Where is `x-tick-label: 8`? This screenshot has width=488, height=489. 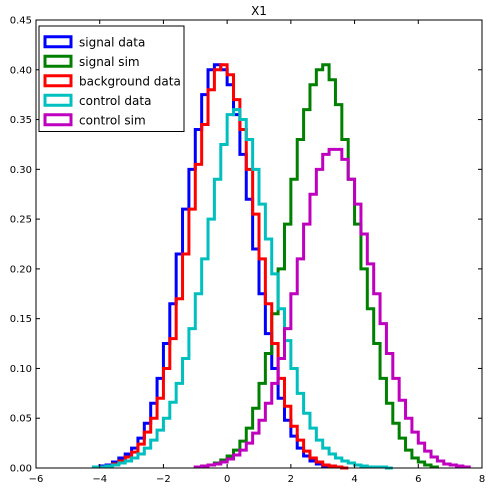 x-tick-label: 8 is located at coordinates (482, 479).